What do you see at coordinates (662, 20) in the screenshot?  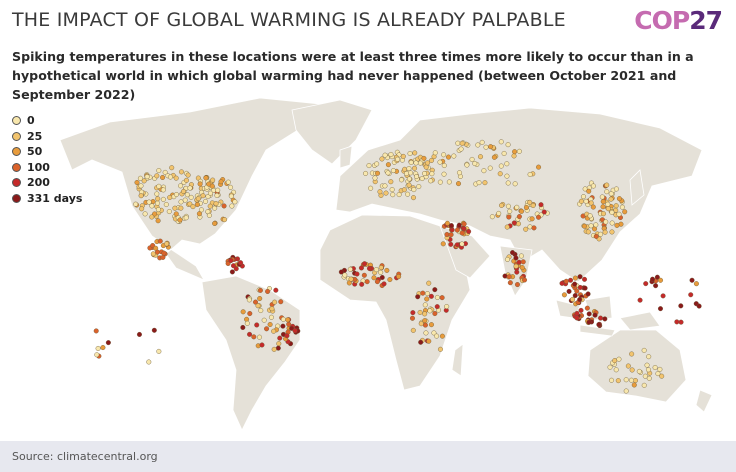 I see `logo-text: COP` at bounding box center [662, 20].